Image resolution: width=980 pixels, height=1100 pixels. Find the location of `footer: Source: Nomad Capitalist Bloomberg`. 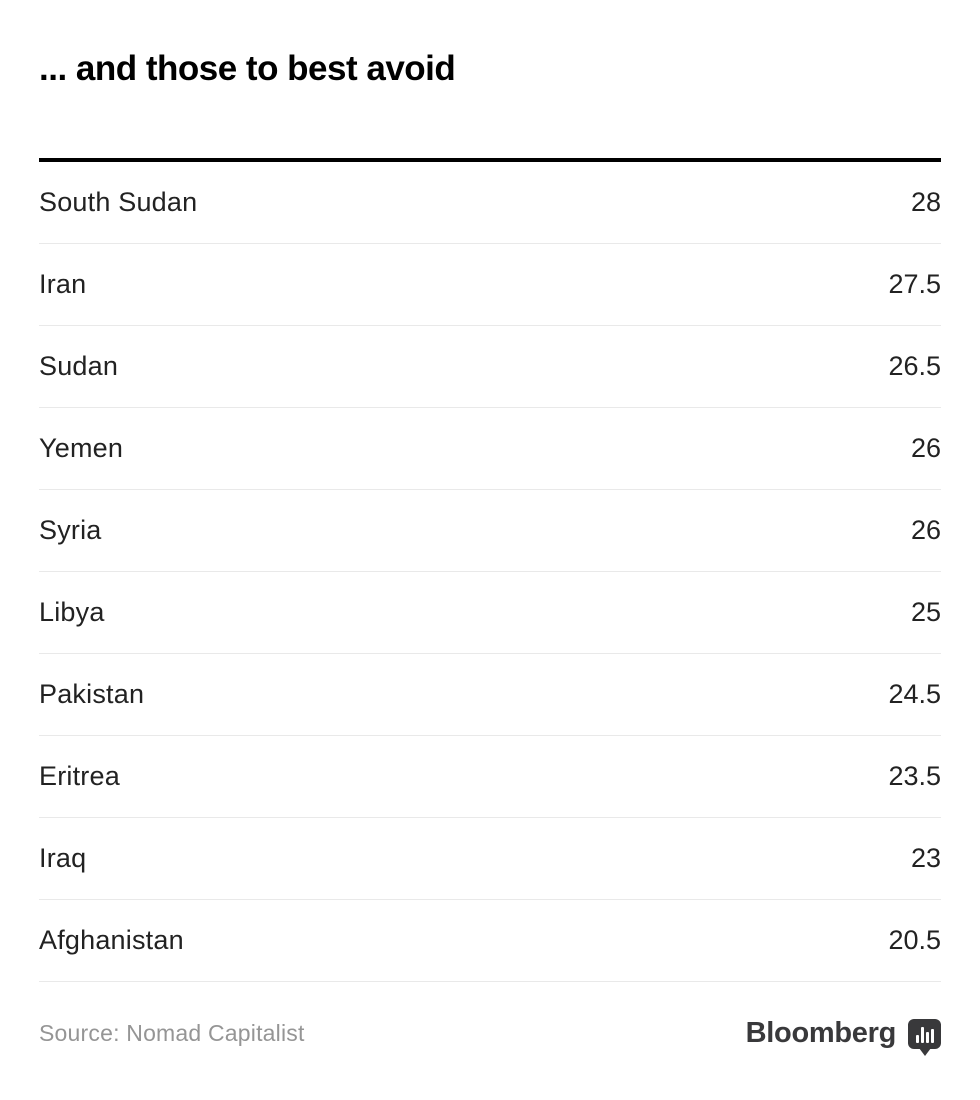

footer: Source: Nomad Capitalist Bloomberg is located at coordinates (490, 1033).